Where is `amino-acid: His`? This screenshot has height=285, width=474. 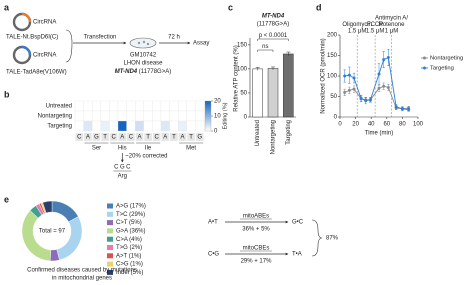
amino-acid: His is located at coordinates (122, 149).